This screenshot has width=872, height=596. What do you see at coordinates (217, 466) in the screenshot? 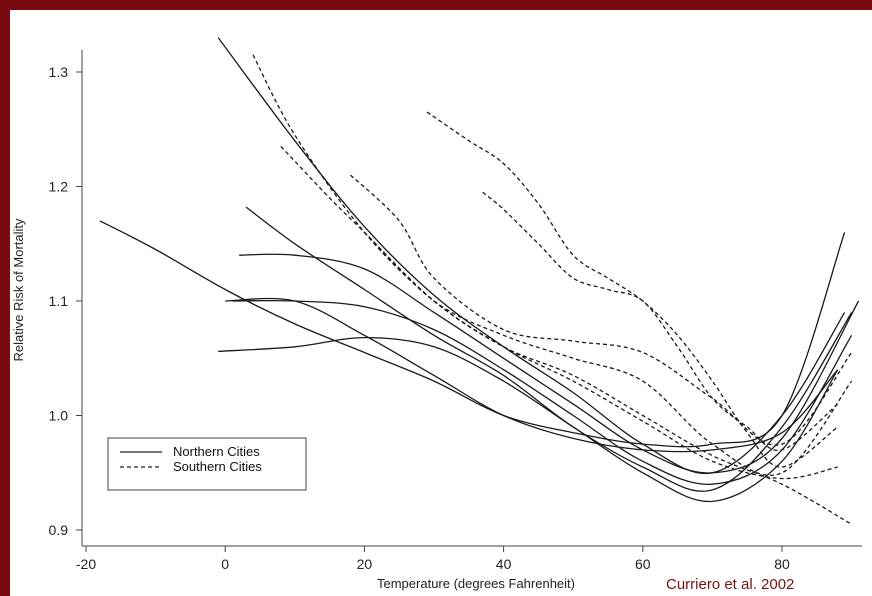
I see `legend-southern-label: Southern Cities` at bounding box center [217, 466].